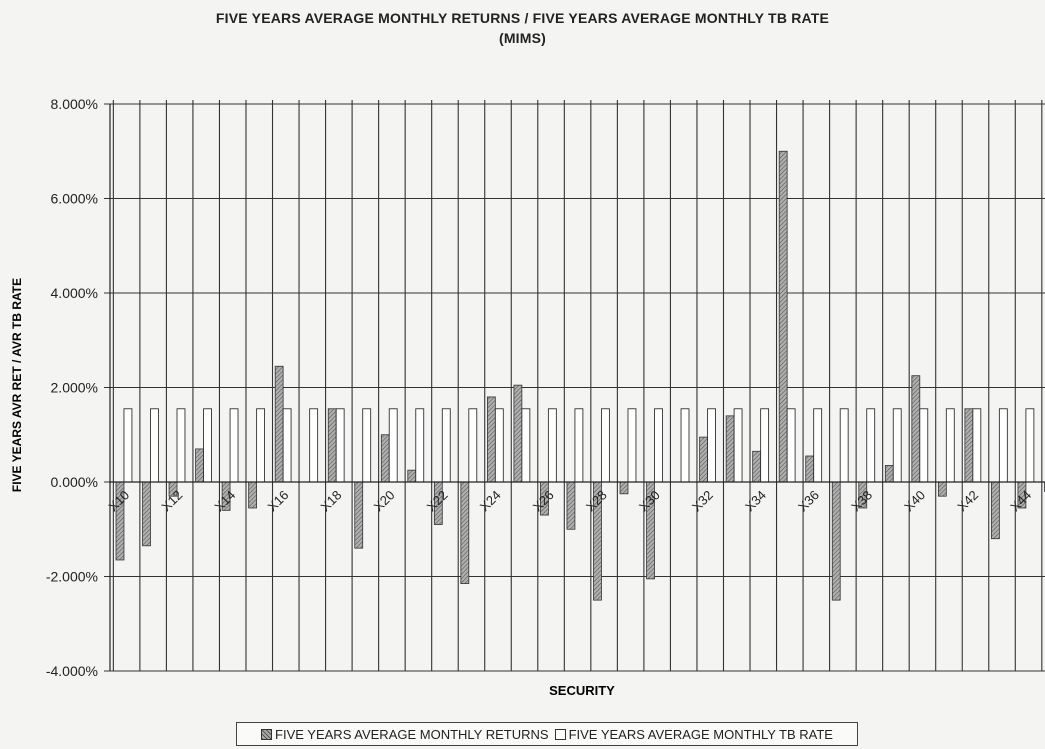 The height and width of the screenshot is (749, 1045). Describe the element at coordinates (252, 495) in the screenshot. I see `bar-returns-x15` at that location.